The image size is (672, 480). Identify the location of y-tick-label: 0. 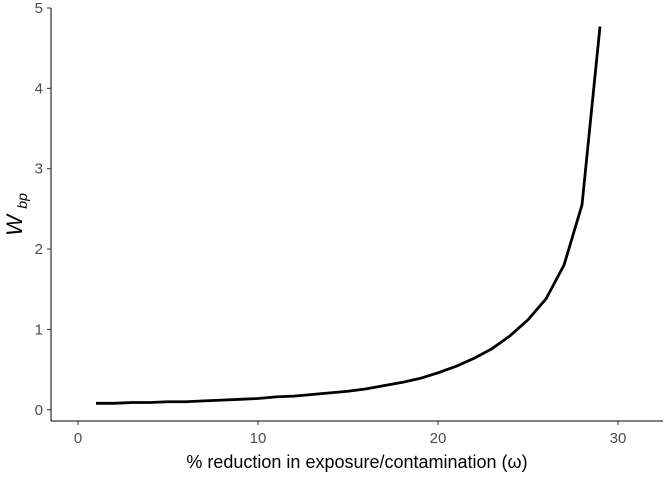
(39, 410).